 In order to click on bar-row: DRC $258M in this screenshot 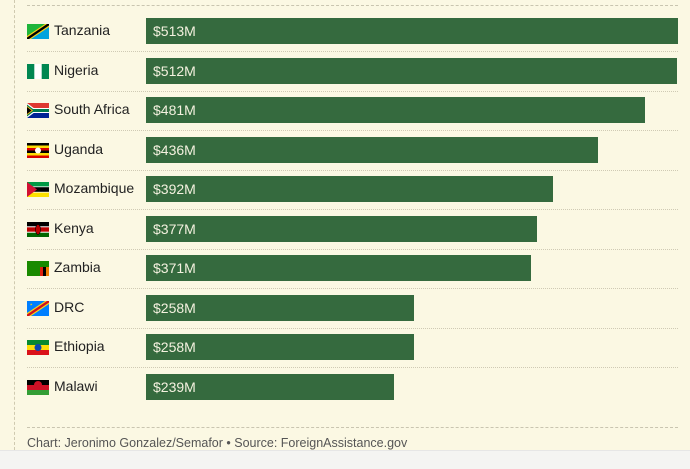, I will do `click(358, 308)`.